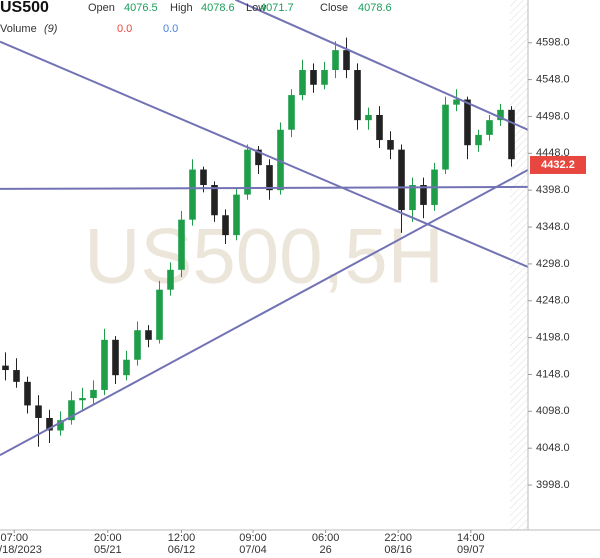  I want to click on y-tick-label: 4398.0, so click(553, 190).